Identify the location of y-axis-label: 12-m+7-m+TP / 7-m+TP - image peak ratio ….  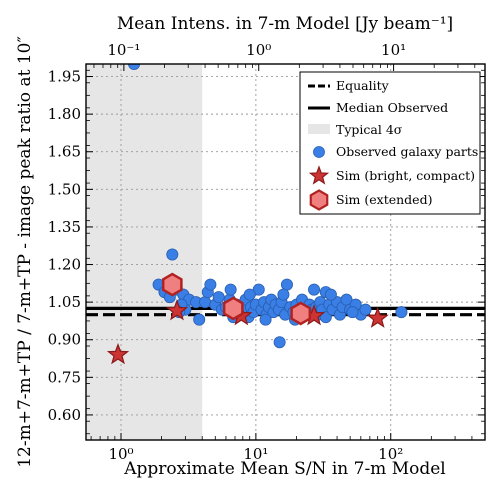
(25, 252).